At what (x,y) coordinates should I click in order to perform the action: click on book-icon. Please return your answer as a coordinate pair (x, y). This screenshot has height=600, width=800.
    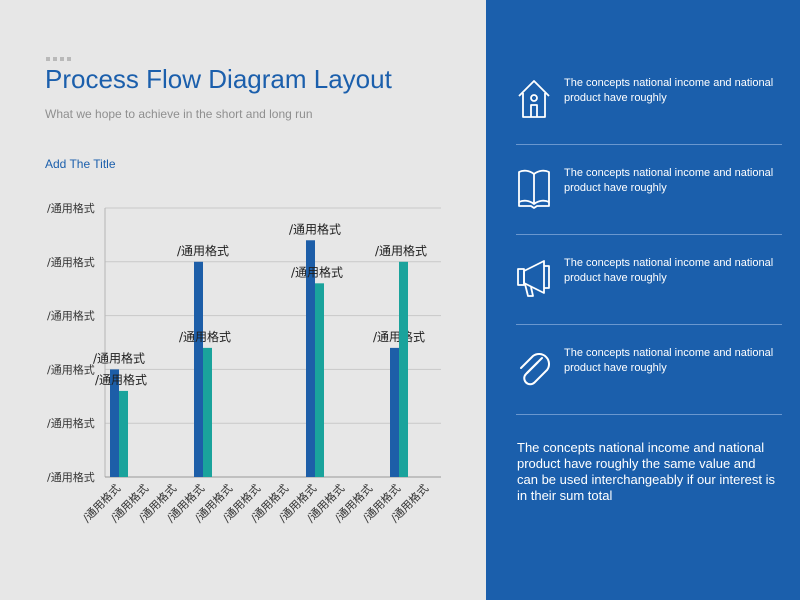
    Looking at the image, I should click on (534, 189).